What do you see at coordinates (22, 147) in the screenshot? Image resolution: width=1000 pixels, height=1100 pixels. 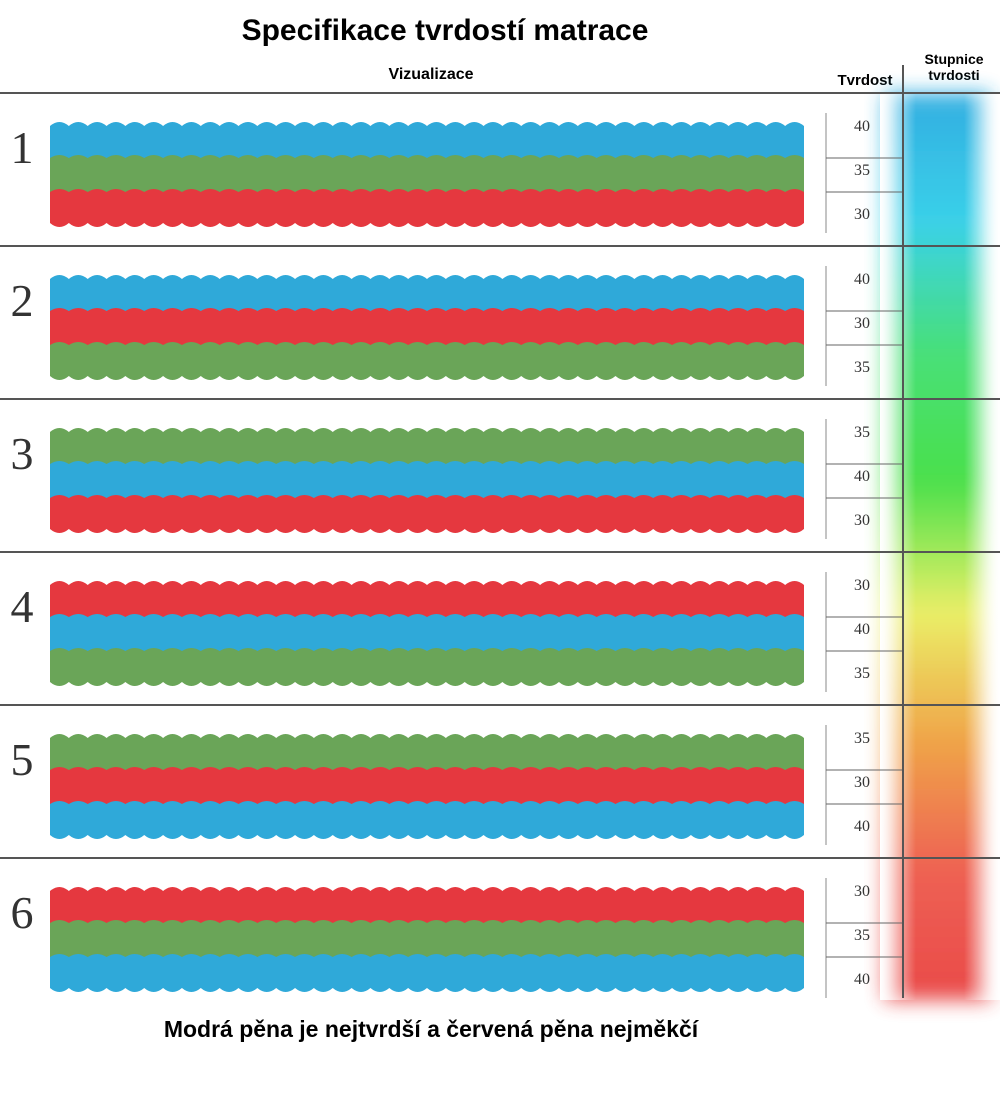 I see `mattress-number: 1` at bounding box center [22, 147].